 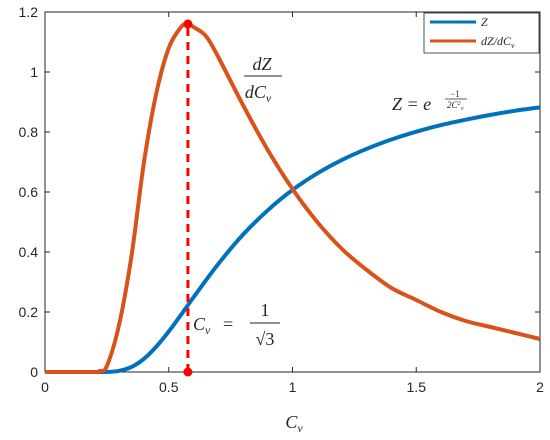 I want to click on y-tick-label: 0.4, so click(x=29, y=252).